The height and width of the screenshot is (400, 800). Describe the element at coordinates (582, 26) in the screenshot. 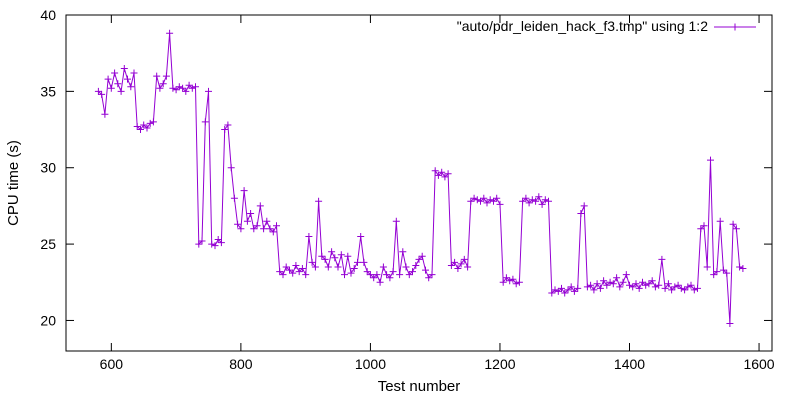

I see `legend-series-label: "auto/pdr_leiden_hack_f3.tmp" using 1:2` at that location.